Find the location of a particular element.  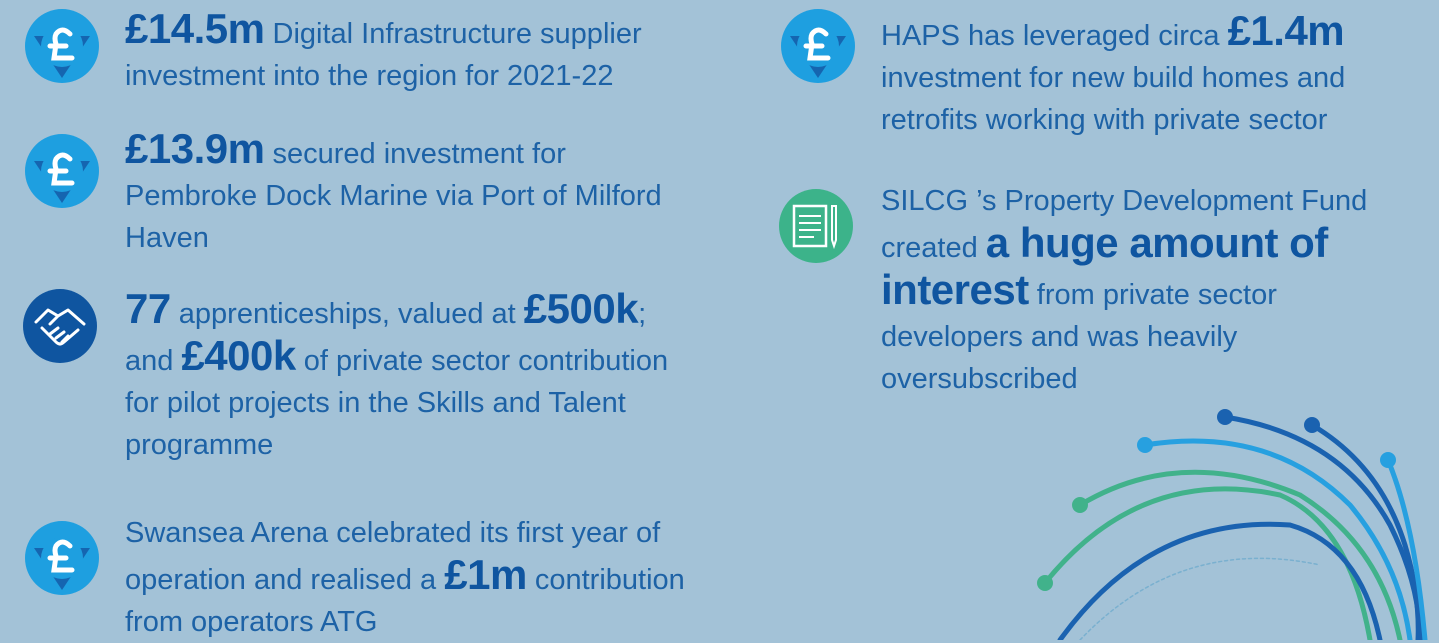

highlight: £400k is located at coordinates (238, 355).